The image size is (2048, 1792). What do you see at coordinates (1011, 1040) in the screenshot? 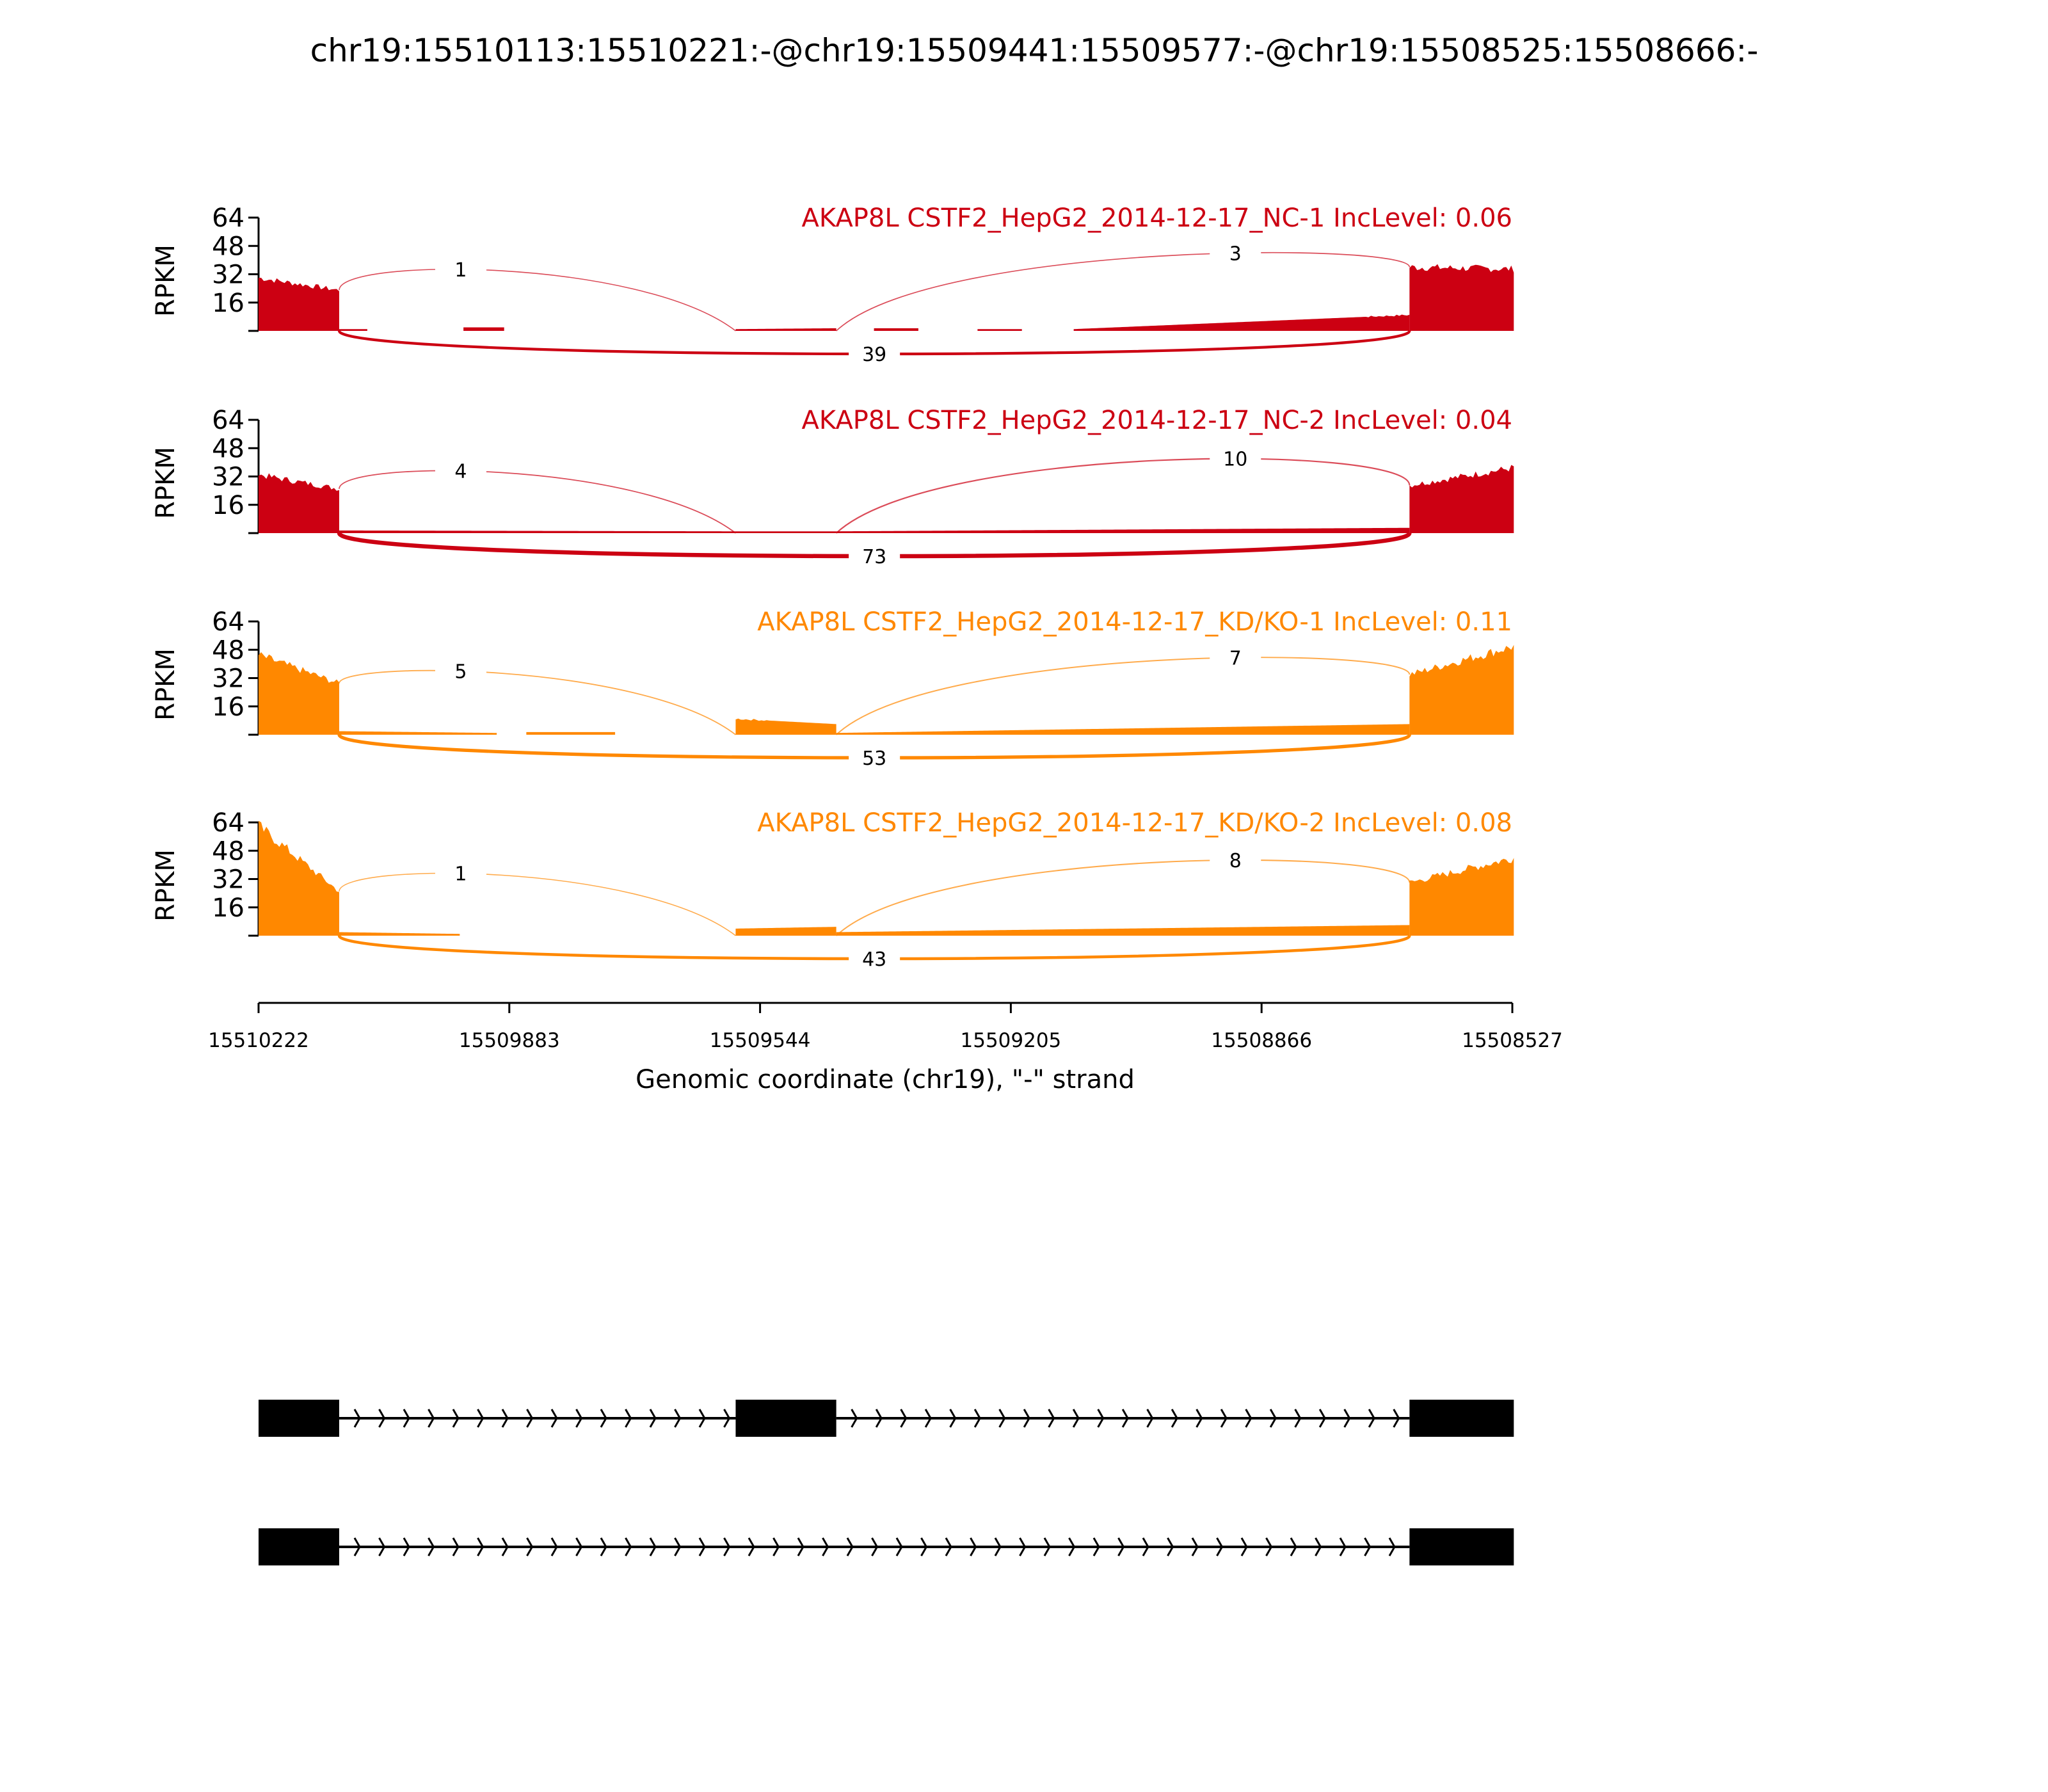
I see `x-tick-label: 15509205` at bounding box center [1011, 1040].